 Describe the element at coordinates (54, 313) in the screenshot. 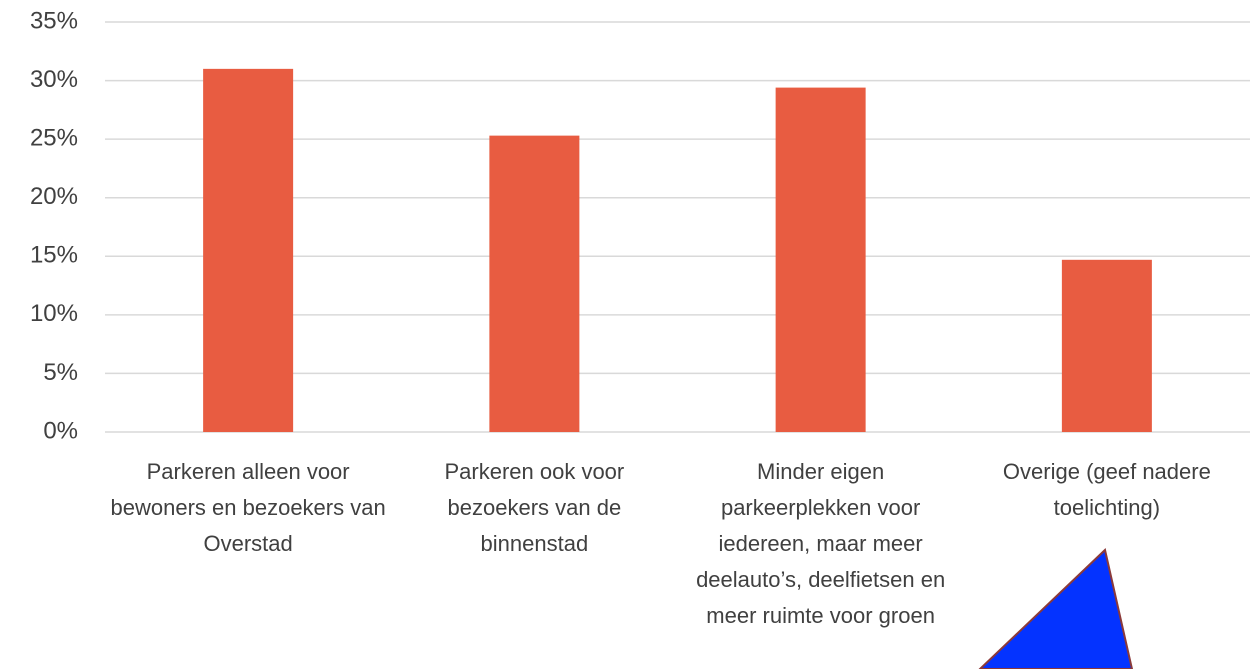

I see `y-tick-label: 10%` at that location.